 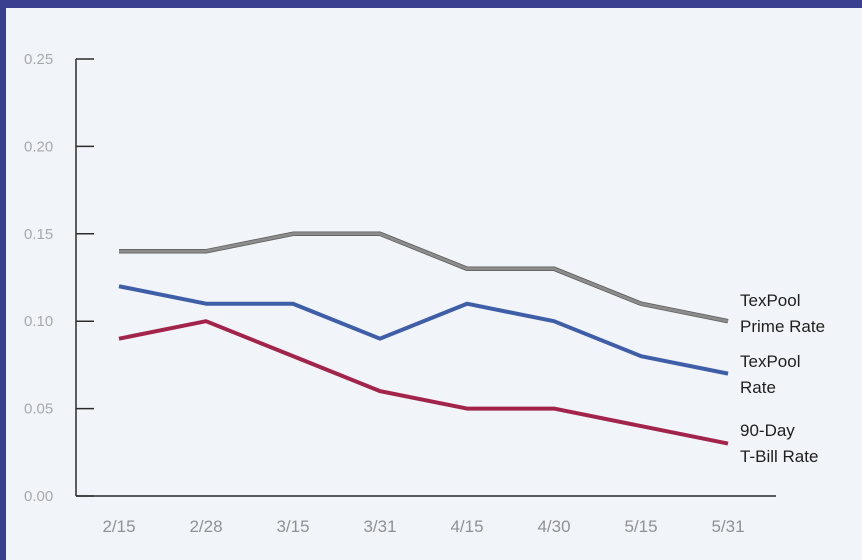 What do you see at coordinates (38, 321) in the screenshot?
I see `y-tick-label: 0.10` at bounding box center [38, 321].